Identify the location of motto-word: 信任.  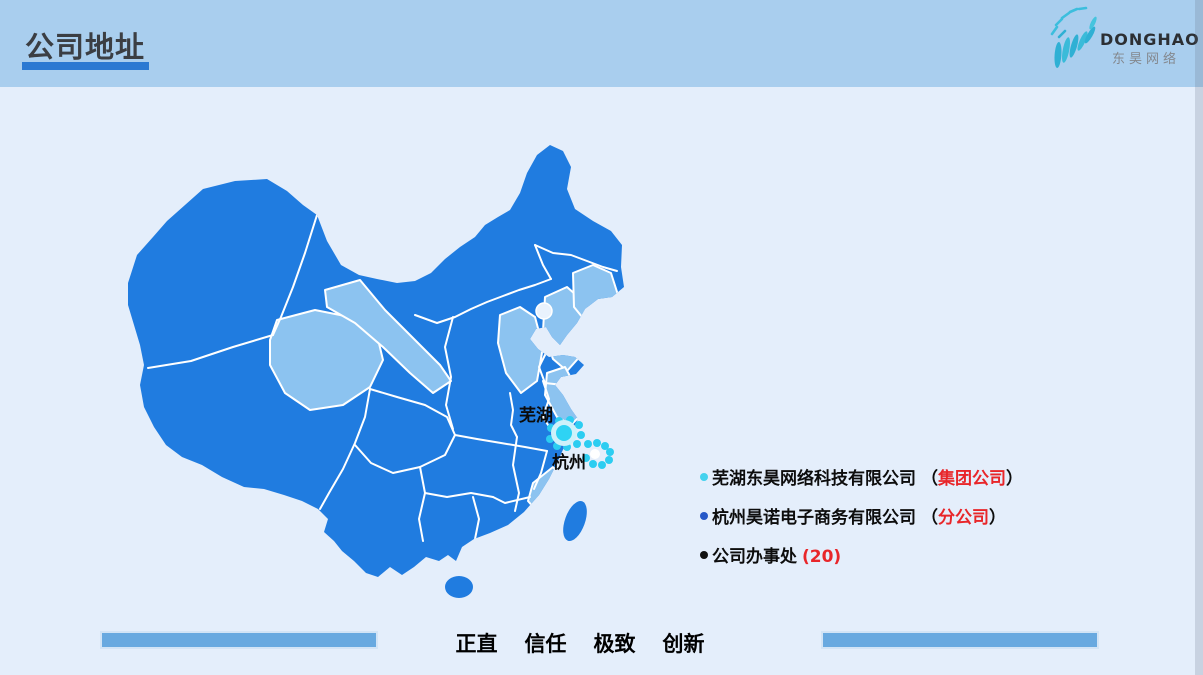
(545, 644).